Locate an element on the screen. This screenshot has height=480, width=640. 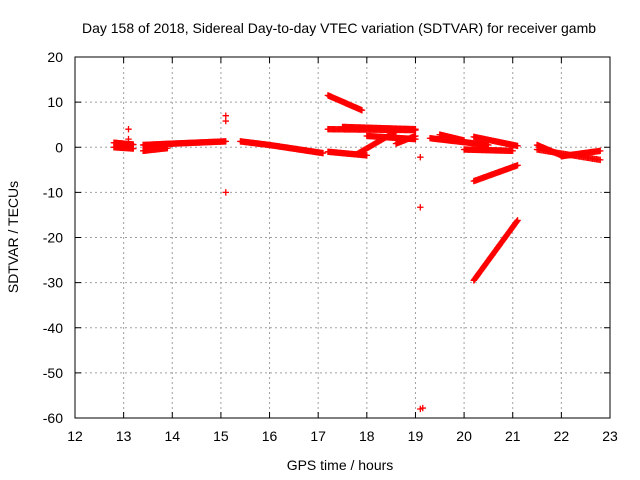
y-tick-label: 0 is located at coordinates (59, 147).